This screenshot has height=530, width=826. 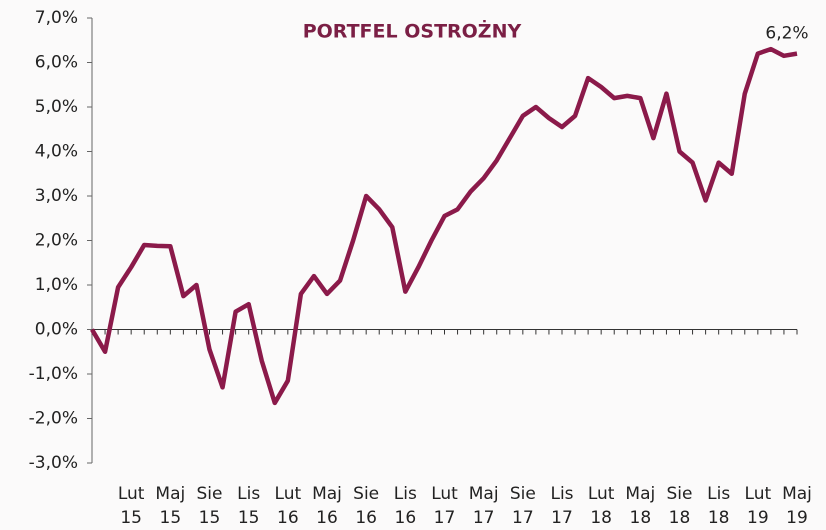 I want to click on x-tick-label: Lut 16, so click(x=288, y=506).